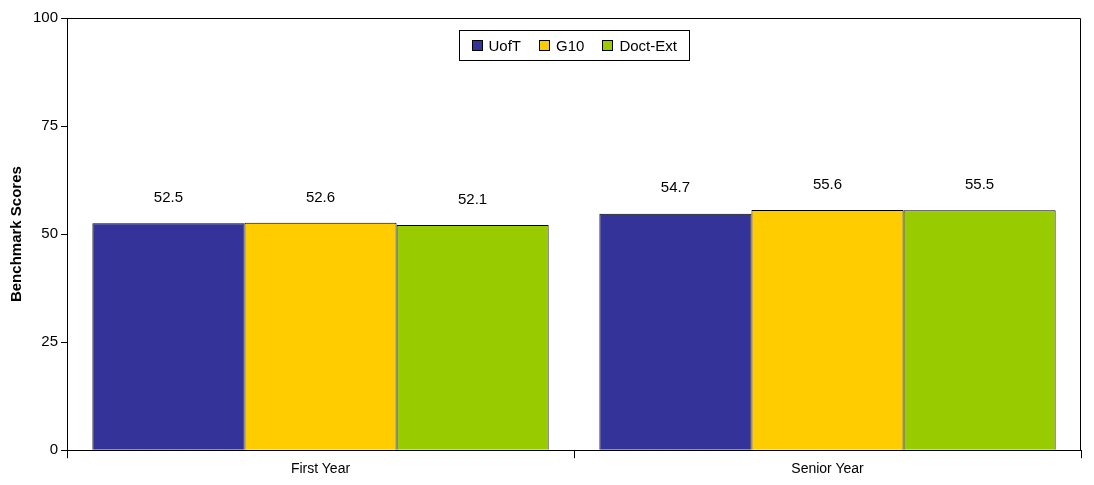  I want to click on y-tick-label: 25, so click(50, 341).